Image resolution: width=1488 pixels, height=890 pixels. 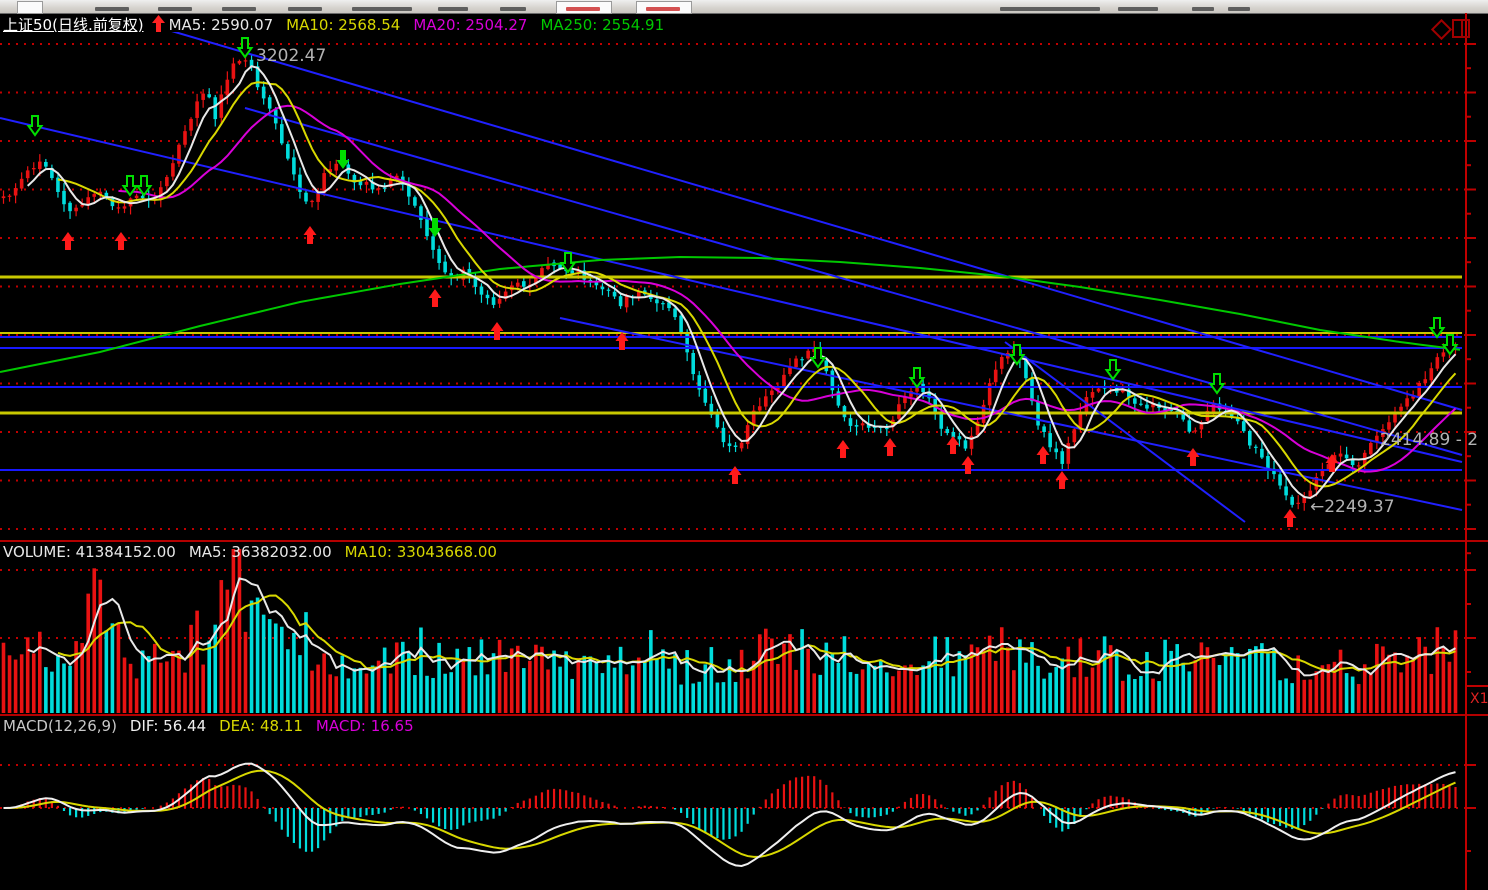 What do you see at coordinates (291, 56) in the screenshot?
I see `price-annotation: 3202.47` at bounding box center [291, 56].